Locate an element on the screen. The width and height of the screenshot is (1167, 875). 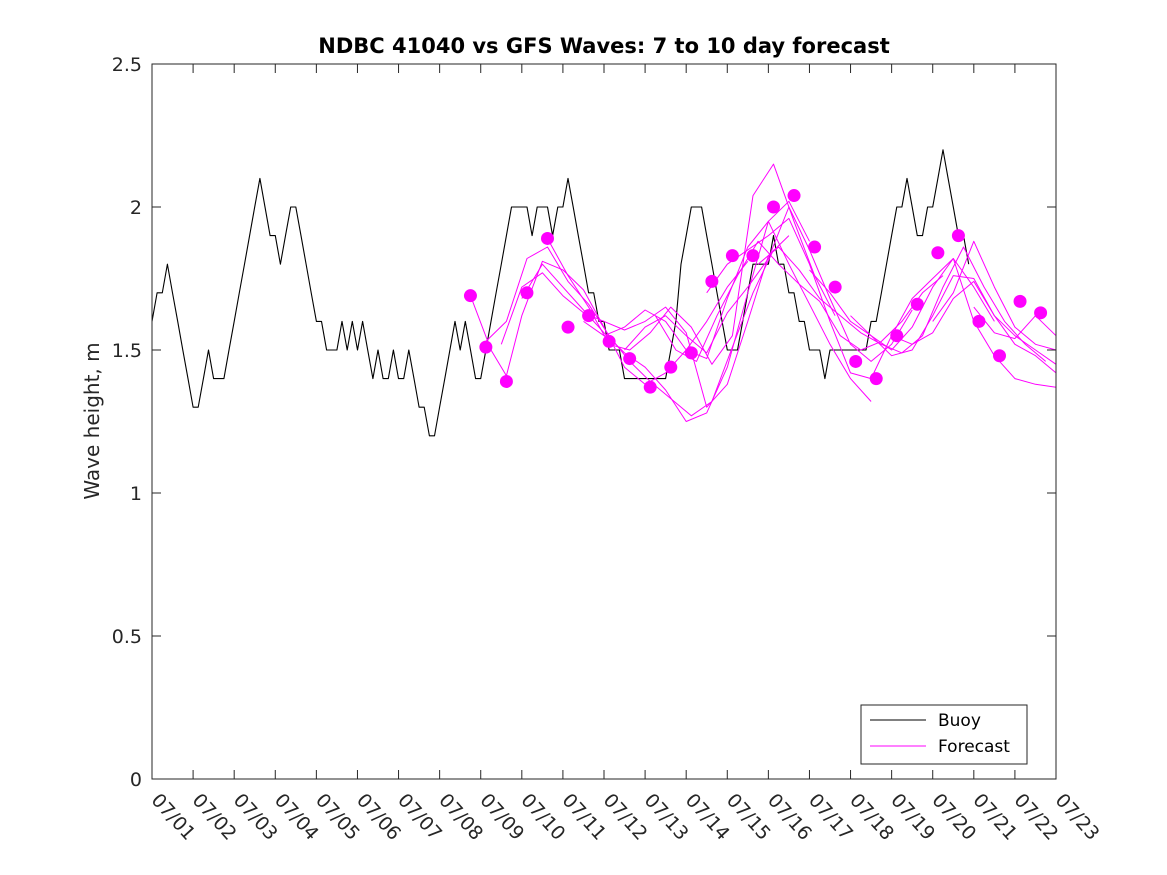
legend-label-buoy: Buoy is located at coordinates (959, 721).